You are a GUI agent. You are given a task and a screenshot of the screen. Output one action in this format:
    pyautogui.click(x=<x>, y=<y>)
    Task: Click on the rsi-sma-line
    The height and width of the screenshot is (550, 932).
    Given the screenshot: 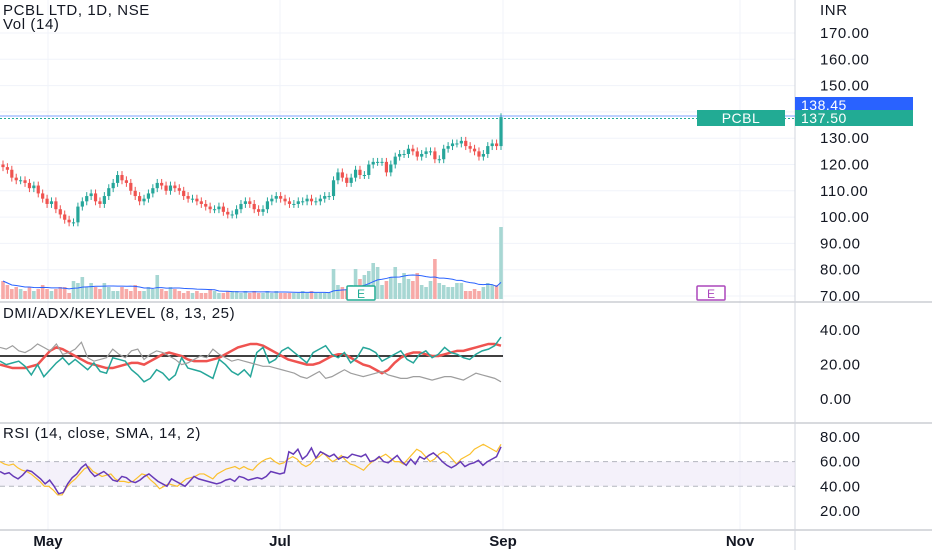 What is the action you would take?
    pyautogui.click(x=251, y=469)
    